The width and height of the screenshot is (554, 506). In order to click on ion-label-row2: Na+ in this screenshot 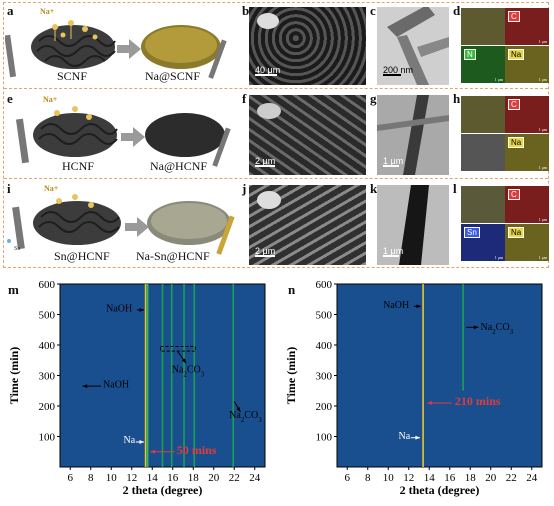, I will do `click(50, 99)`.